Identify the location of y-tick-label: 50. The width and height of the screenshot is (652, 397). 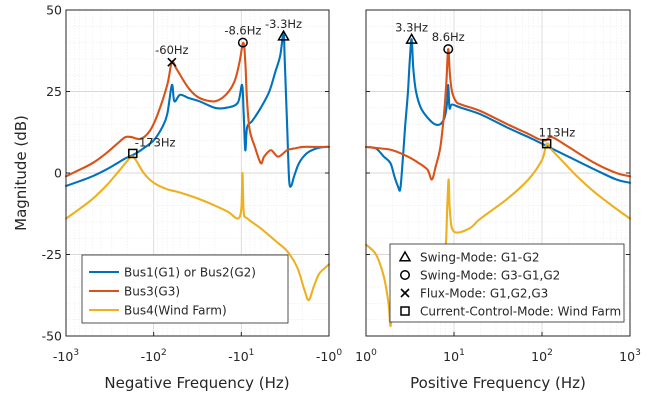
(54, 10).